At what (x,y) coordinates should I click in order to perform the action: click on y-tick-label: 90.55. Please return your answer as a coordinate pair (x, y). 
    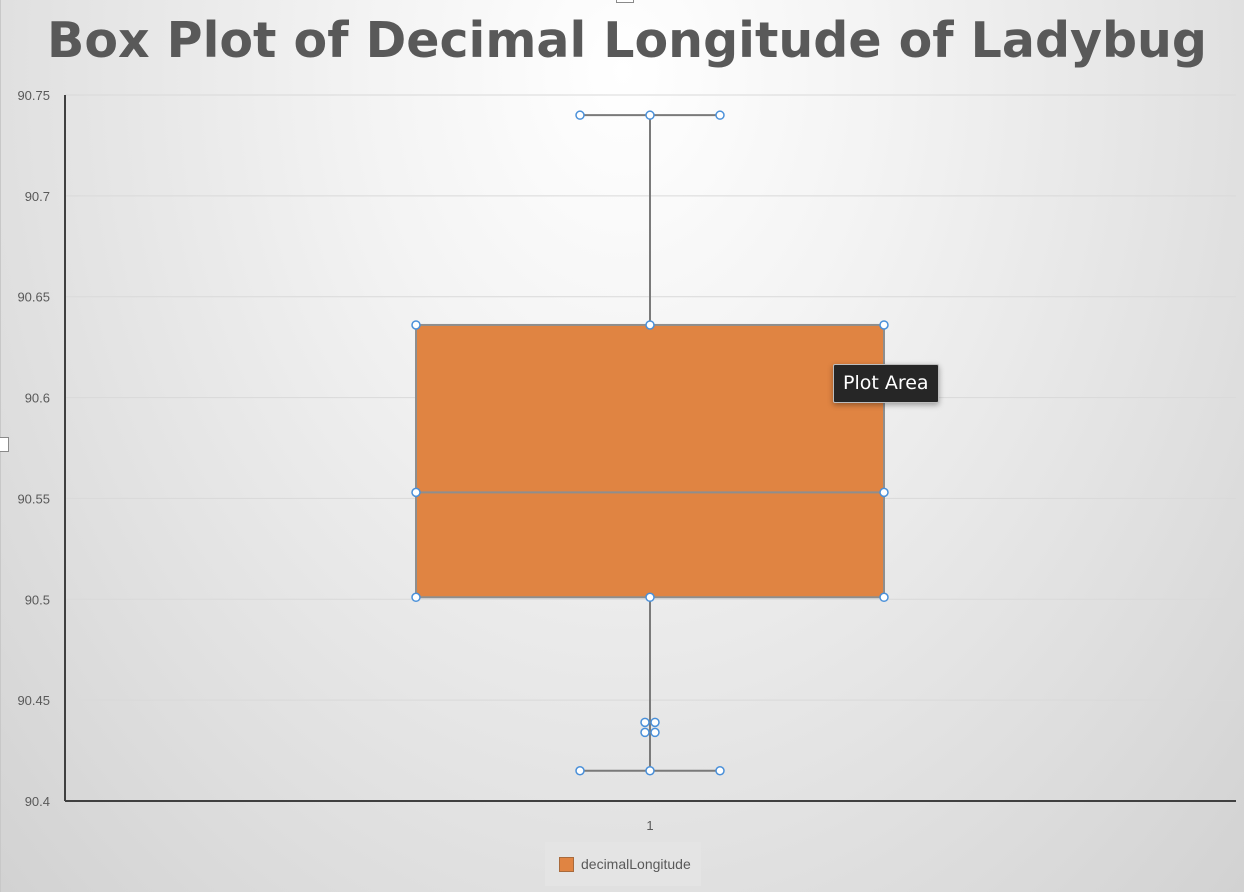
    Looking at the image, I should click on (33, 498).